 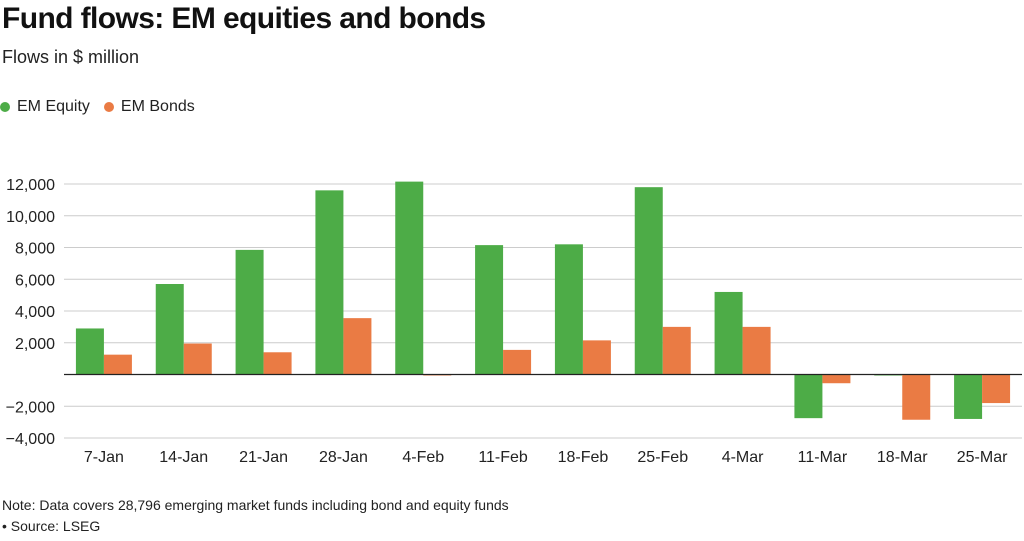 What do you see at coordinates (263, 457) in the screenshot?
I see `x-tick-label: 21-Jan` at bounding box center [263, 457].